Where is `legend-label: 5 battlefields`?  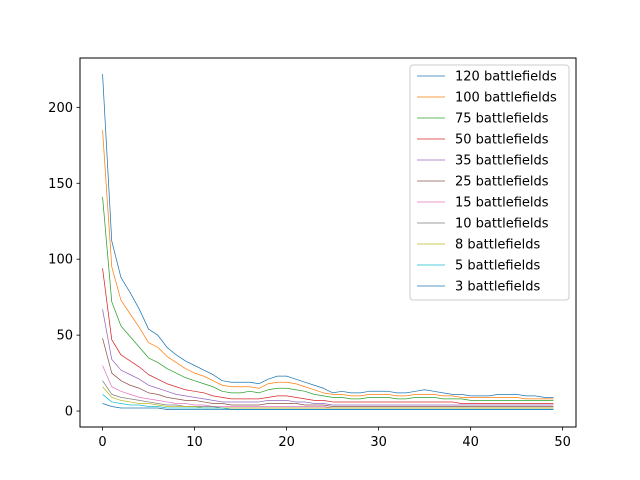
legend-label: 5 battlefields is located at coordinates (497, 266).